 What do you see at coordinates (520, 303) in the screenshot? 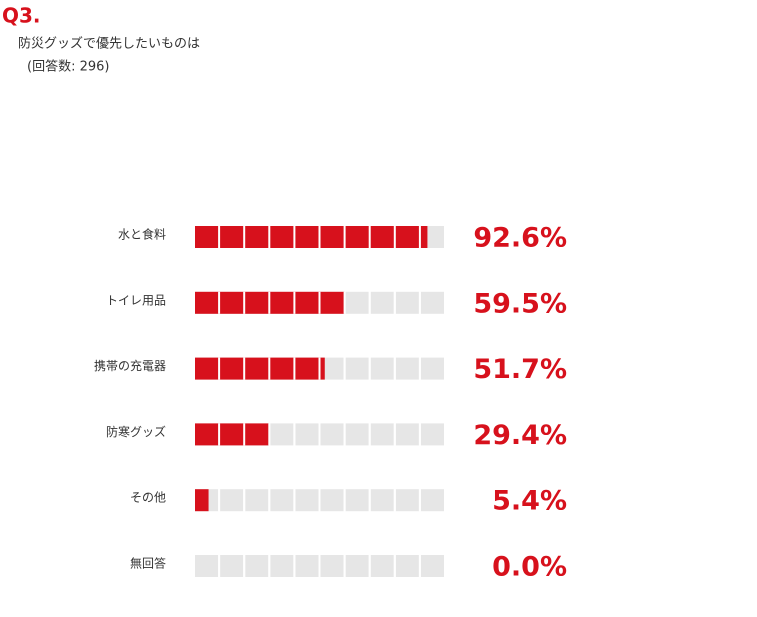
I see `value-label: 59.5%` at bounding box center [520, 303].